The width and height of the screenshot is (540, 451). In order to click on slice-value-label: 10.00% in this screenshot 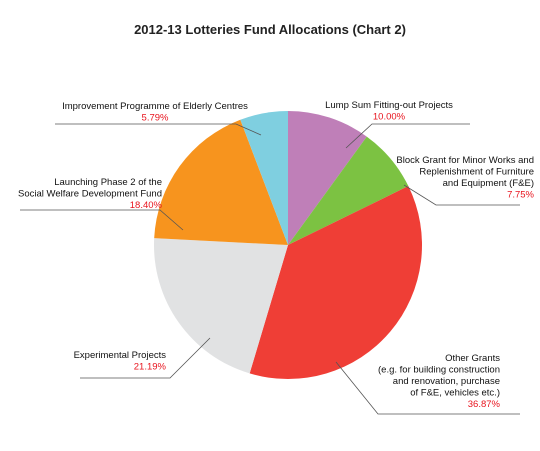, I will do `click(389, 117)`.